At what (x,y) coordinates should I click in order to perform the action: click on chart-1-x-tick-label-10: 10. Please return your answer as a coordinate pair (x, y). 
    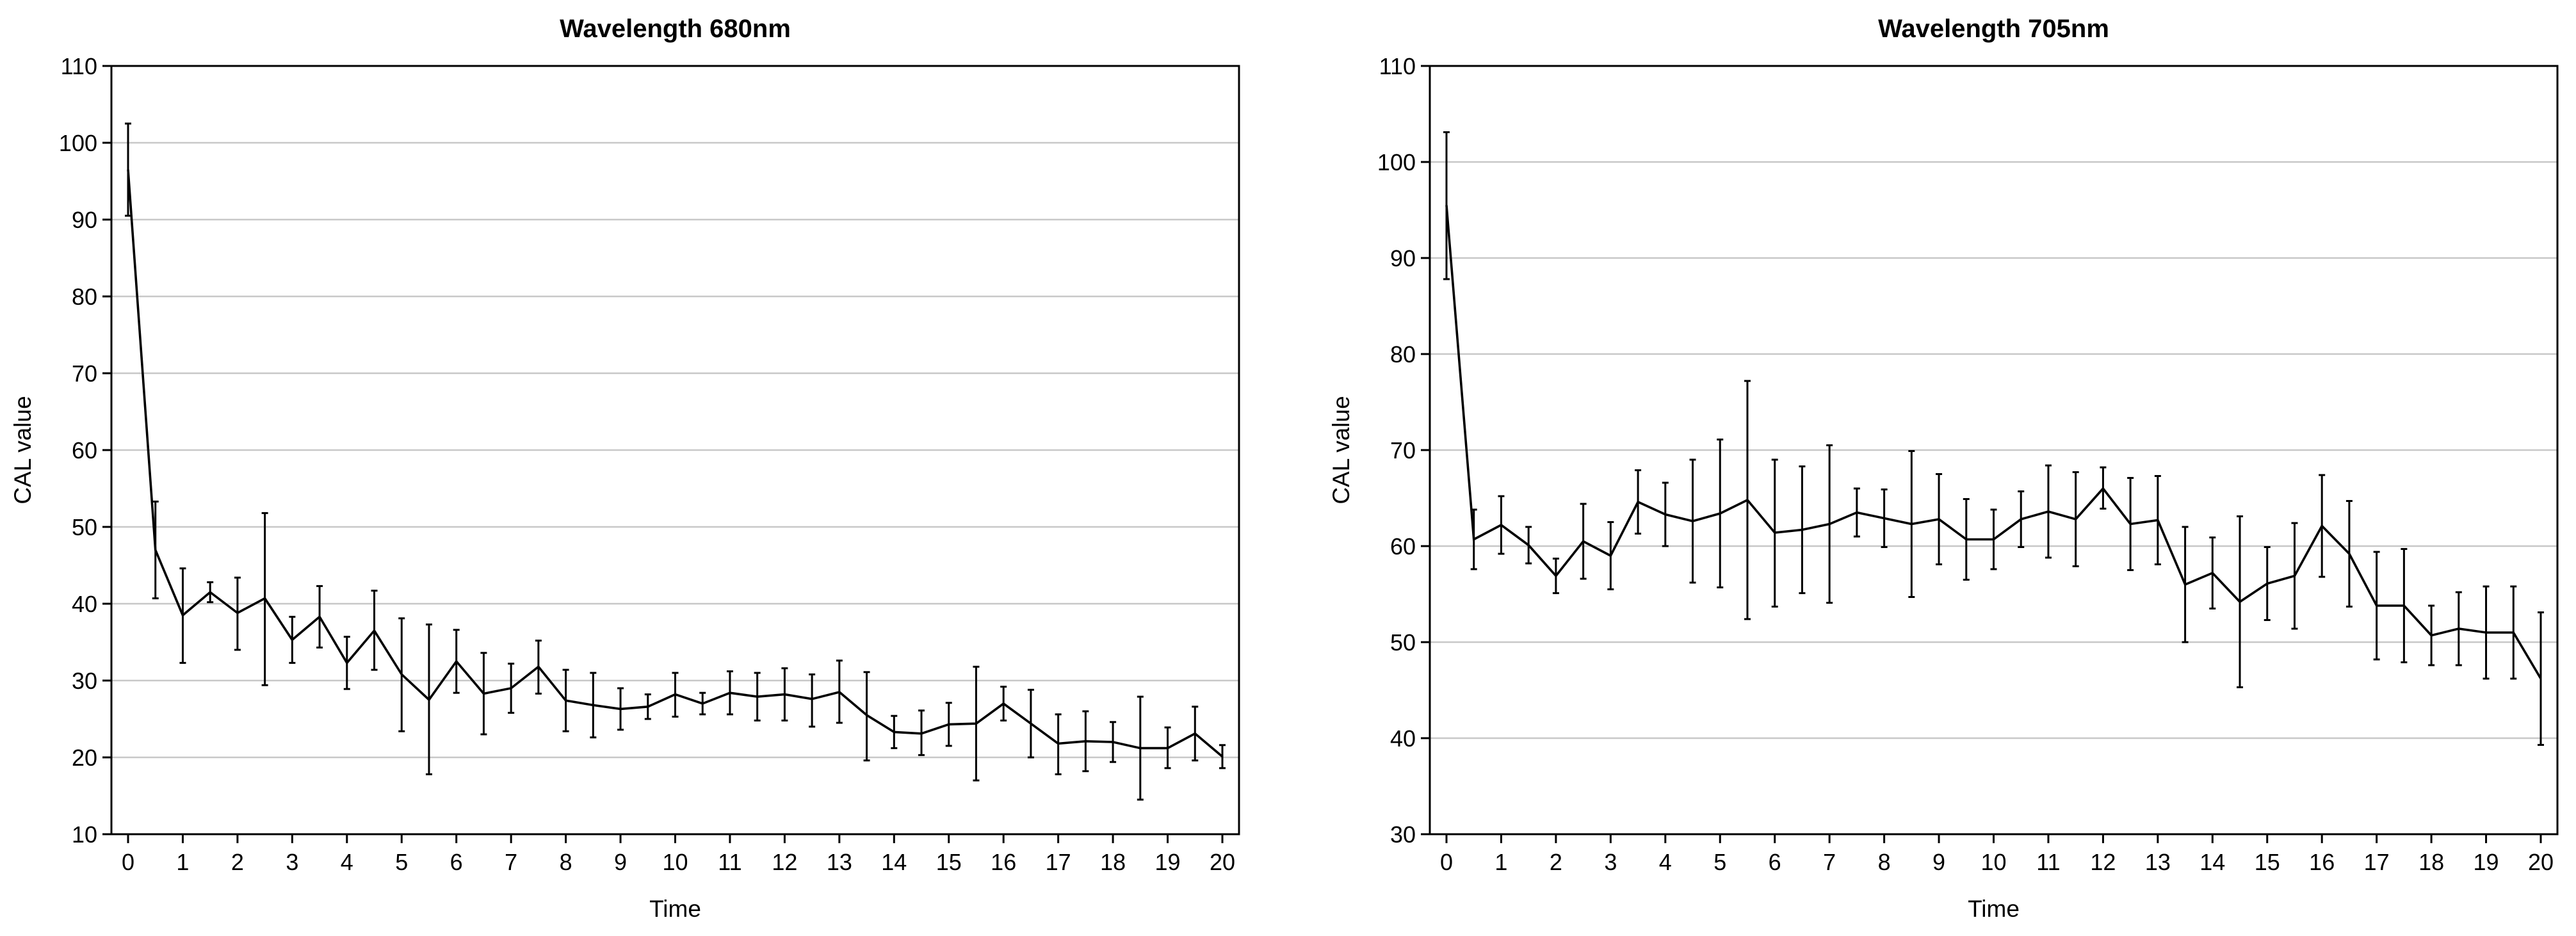
    Looking at the image, I should click on (1993, 862).